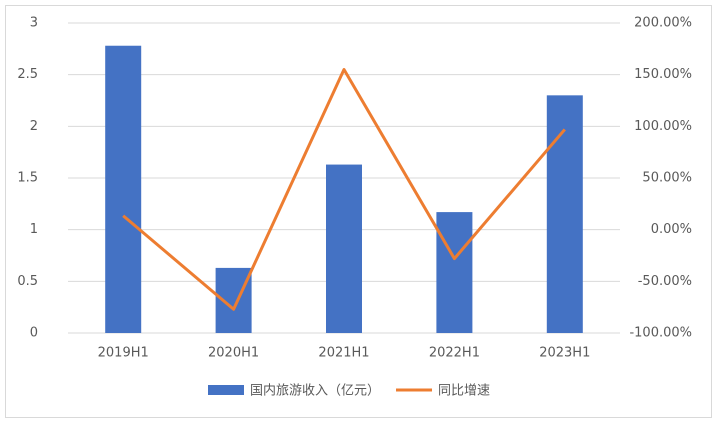  What do you see at coordinates (27, 178) in the screenshot?
I see `y-tick-label: 1.5` at bounding box center [27, 178].